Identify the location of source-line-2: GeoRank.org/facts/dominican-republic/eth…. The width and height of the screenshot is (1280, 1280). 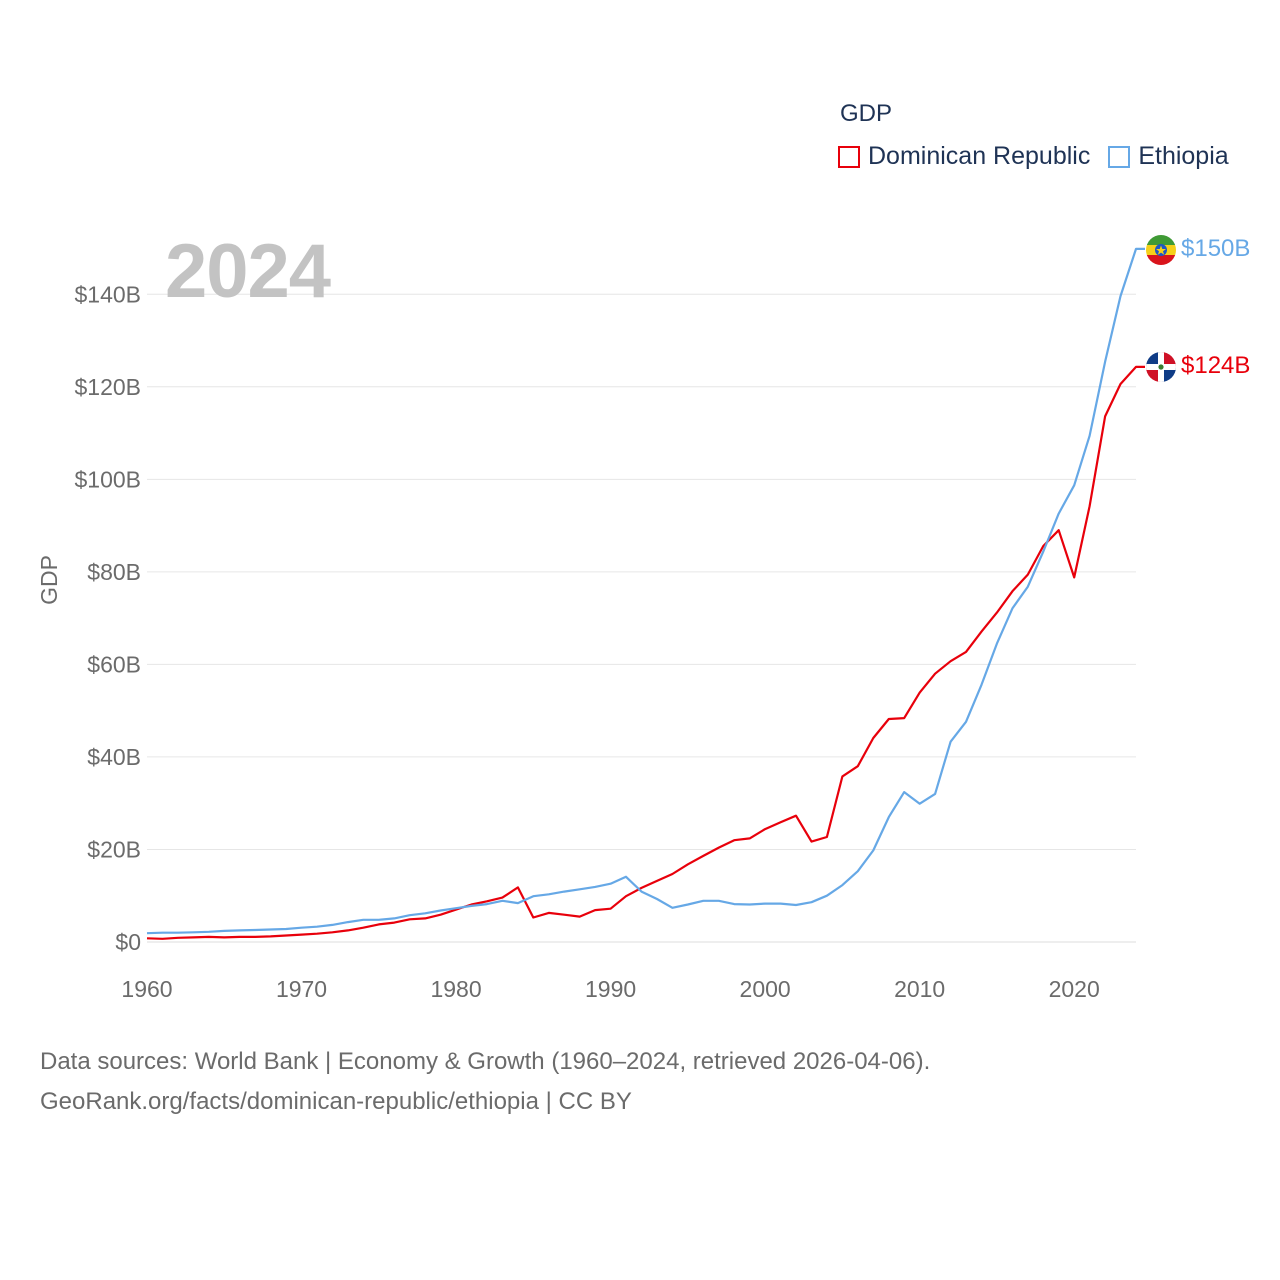
(336, 1101).